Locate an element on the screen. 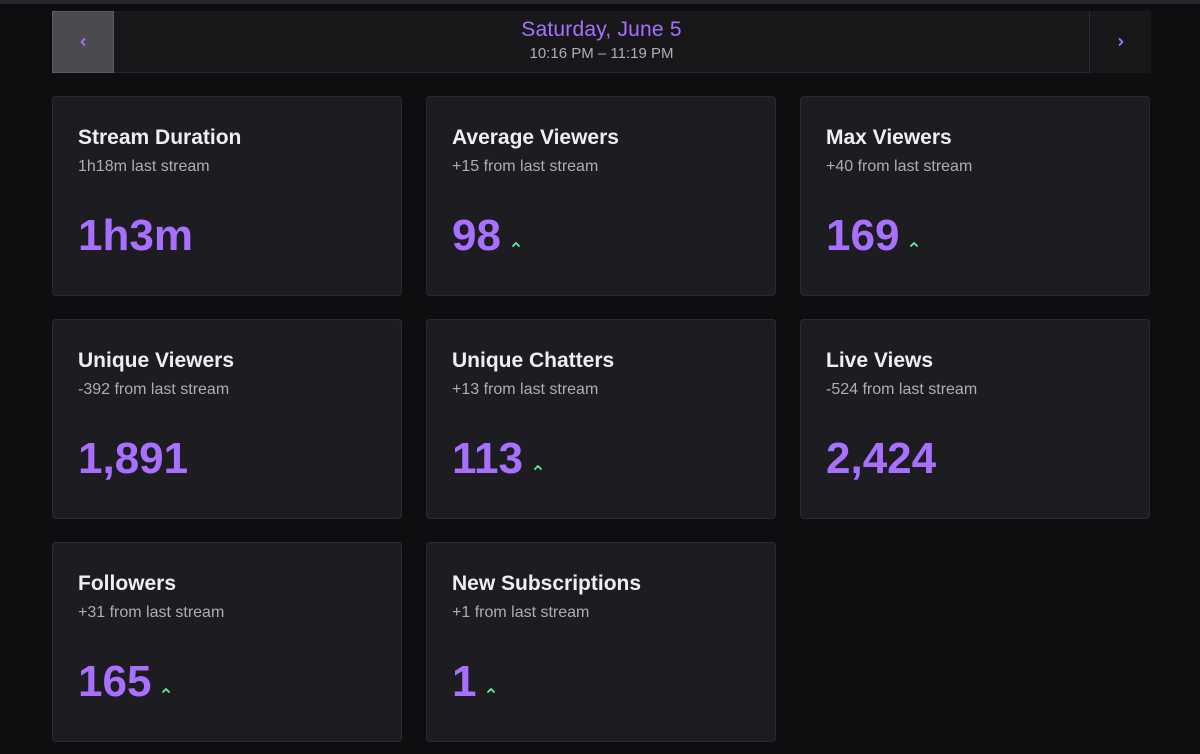  stat-title: New Subscriptions is located at coordinates (547, 583).